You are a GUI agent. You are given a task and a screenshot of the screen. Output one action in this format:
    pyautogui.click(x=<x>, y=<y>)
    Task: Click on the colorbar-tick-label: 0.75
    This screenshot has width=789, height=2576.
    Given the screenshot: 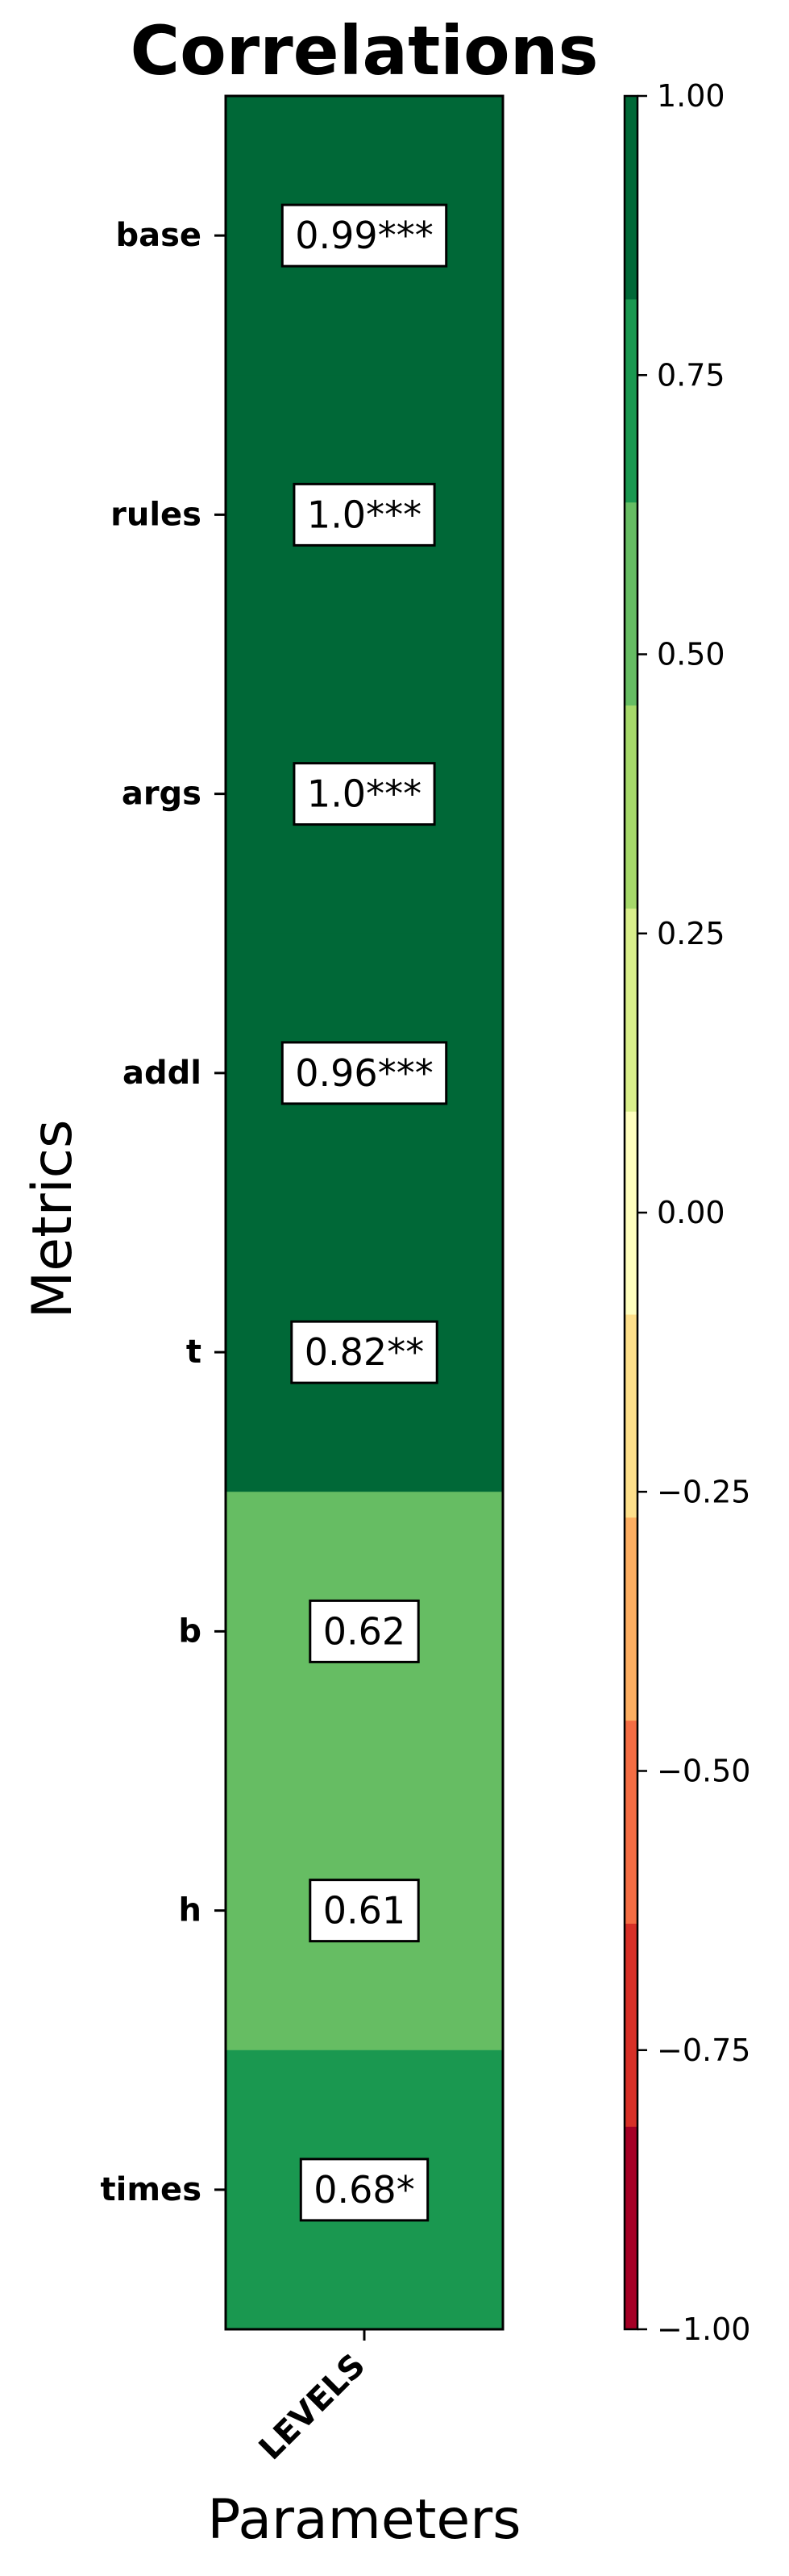 What is the action you would take?
    pyautogui.click(x=691, y=375)
    